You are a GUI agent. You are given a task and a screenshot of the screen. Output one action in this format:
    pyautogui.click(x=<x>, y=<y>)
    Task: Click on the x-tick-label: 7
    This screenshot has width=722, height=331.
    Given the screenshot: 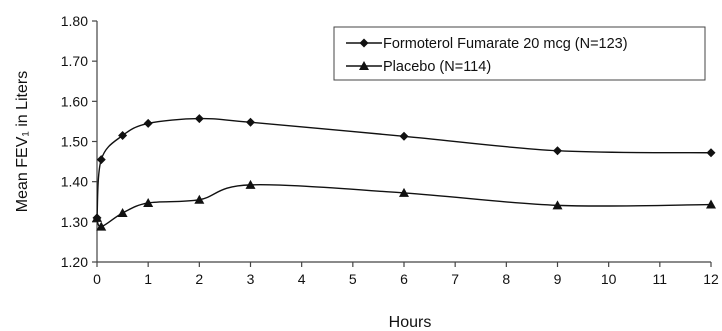 What is the action you would take?
    pyautogui.click(x=455, y=279)
    